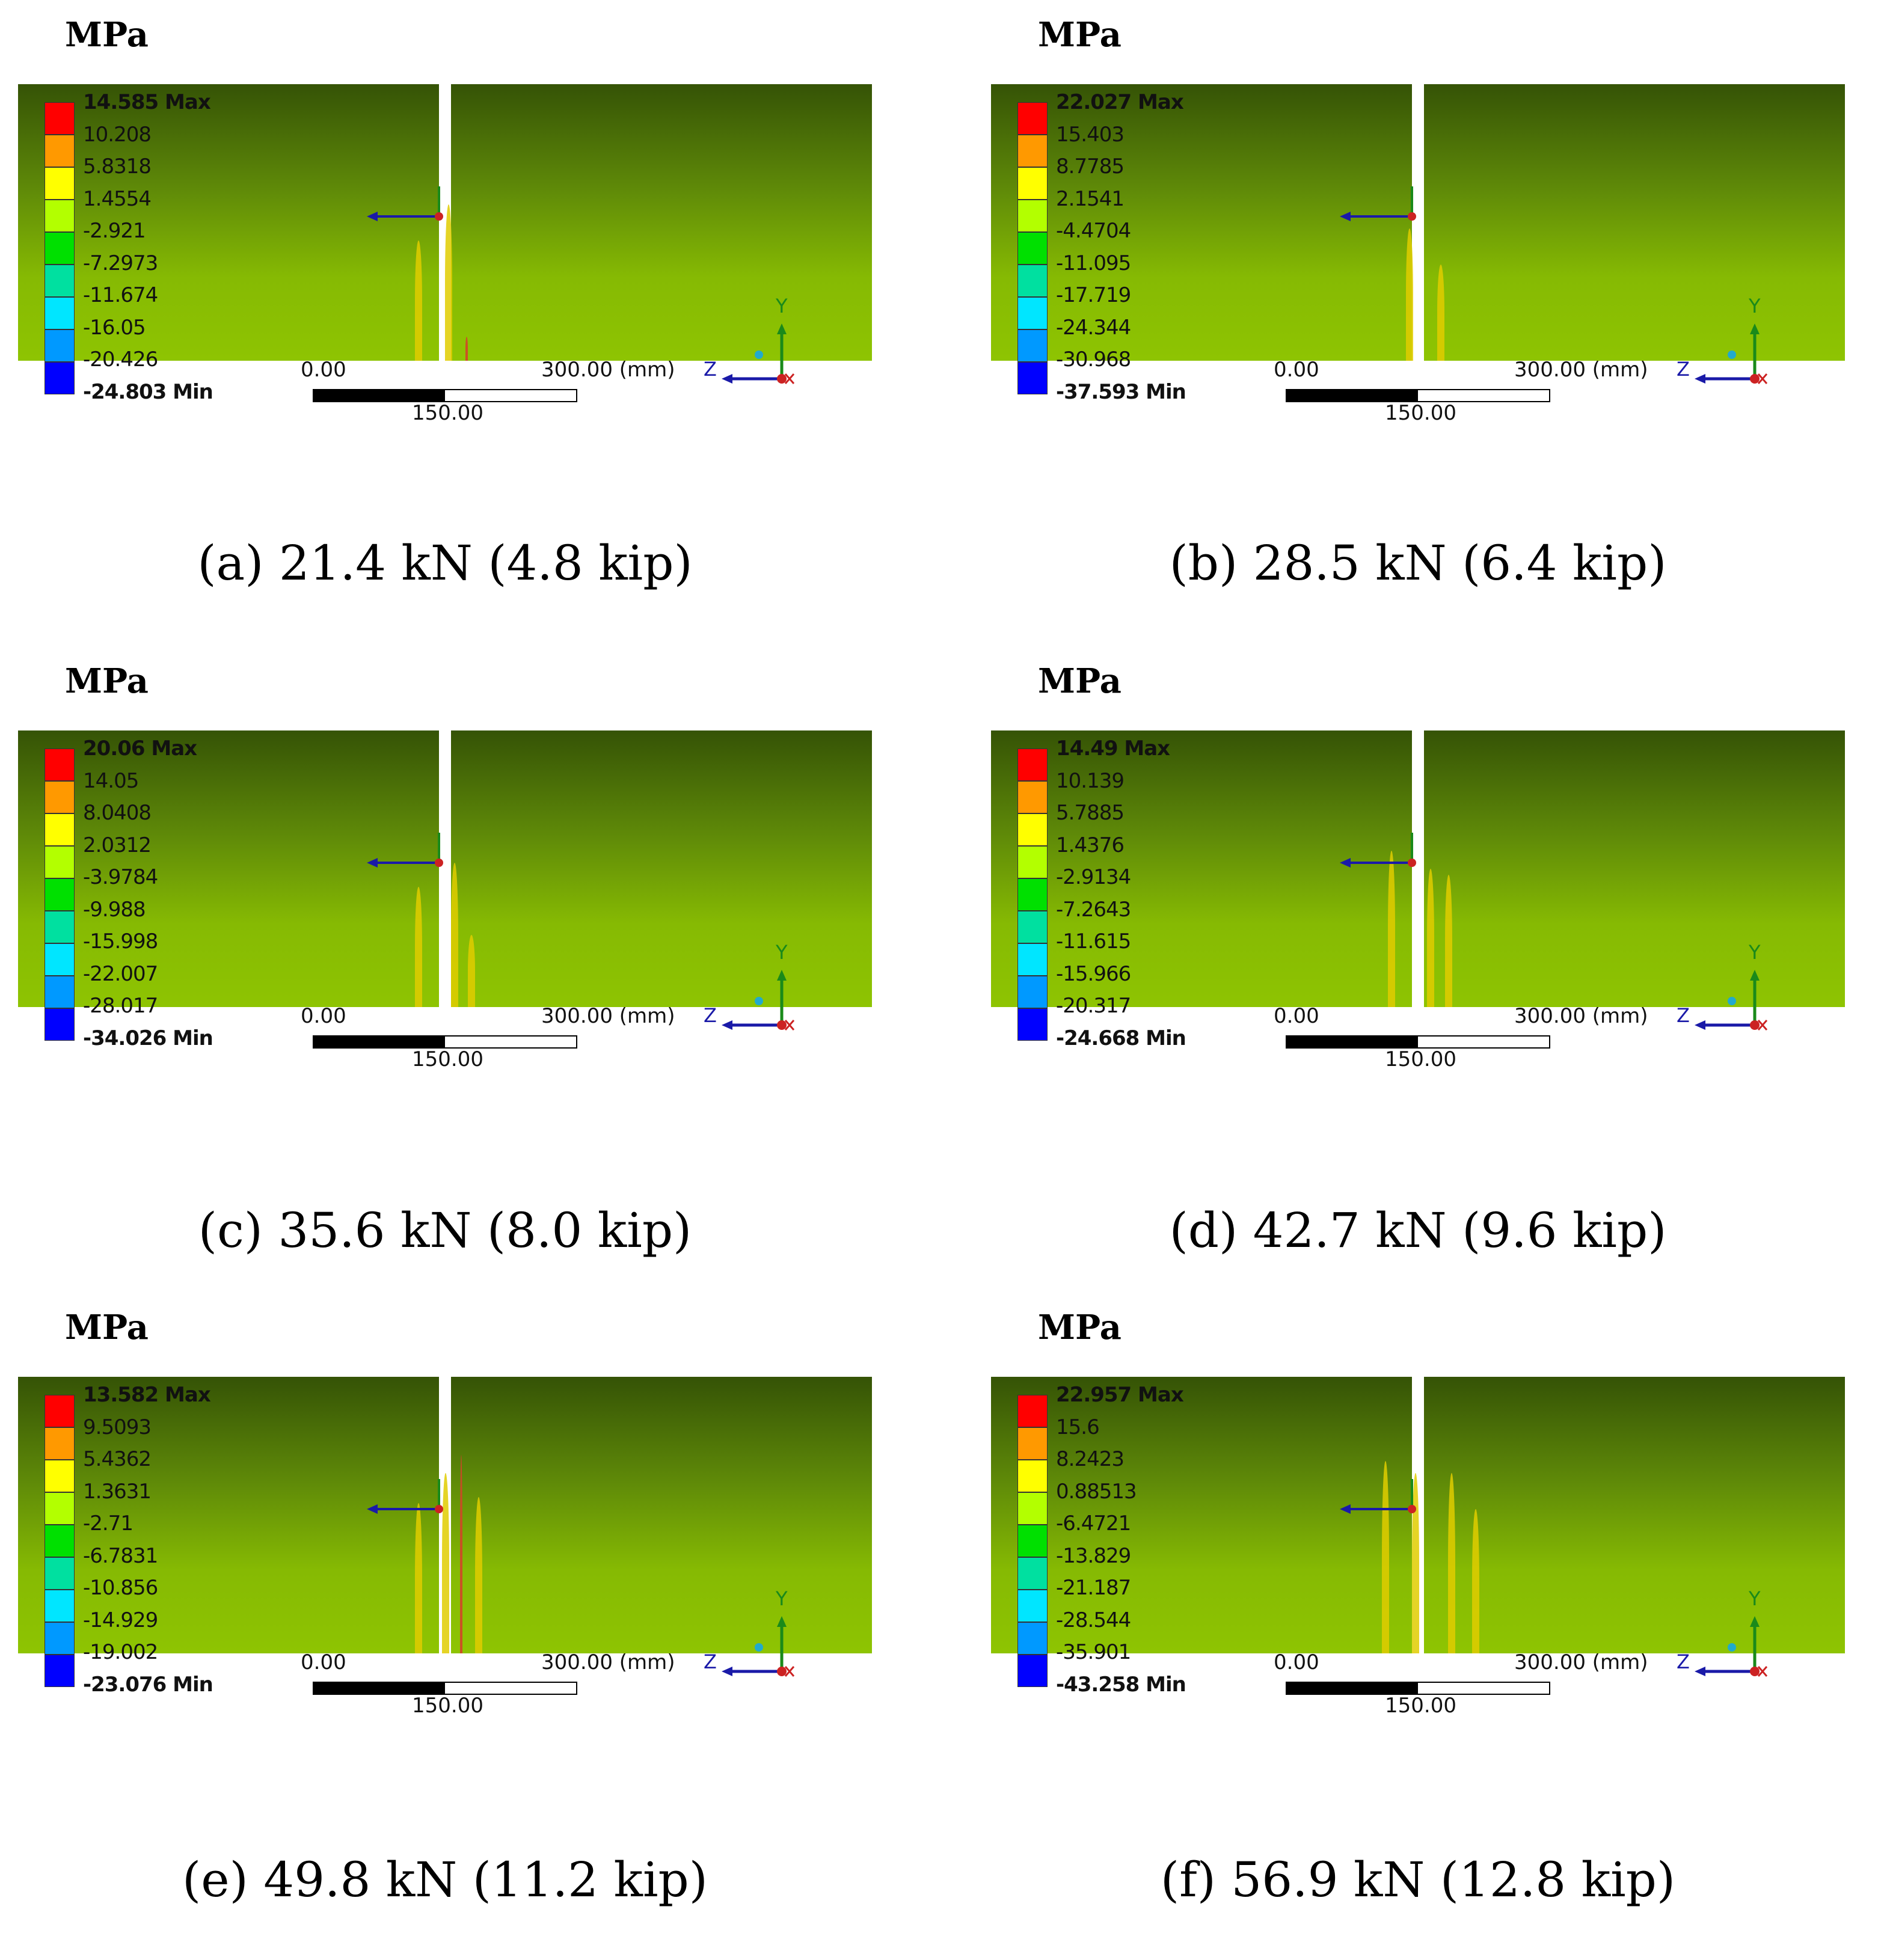 This screenshot has height=1960, width=1881. Describe the element at coordinates (108, 1523) in the screenshot. I see `legend-value: -2.71` at that location.